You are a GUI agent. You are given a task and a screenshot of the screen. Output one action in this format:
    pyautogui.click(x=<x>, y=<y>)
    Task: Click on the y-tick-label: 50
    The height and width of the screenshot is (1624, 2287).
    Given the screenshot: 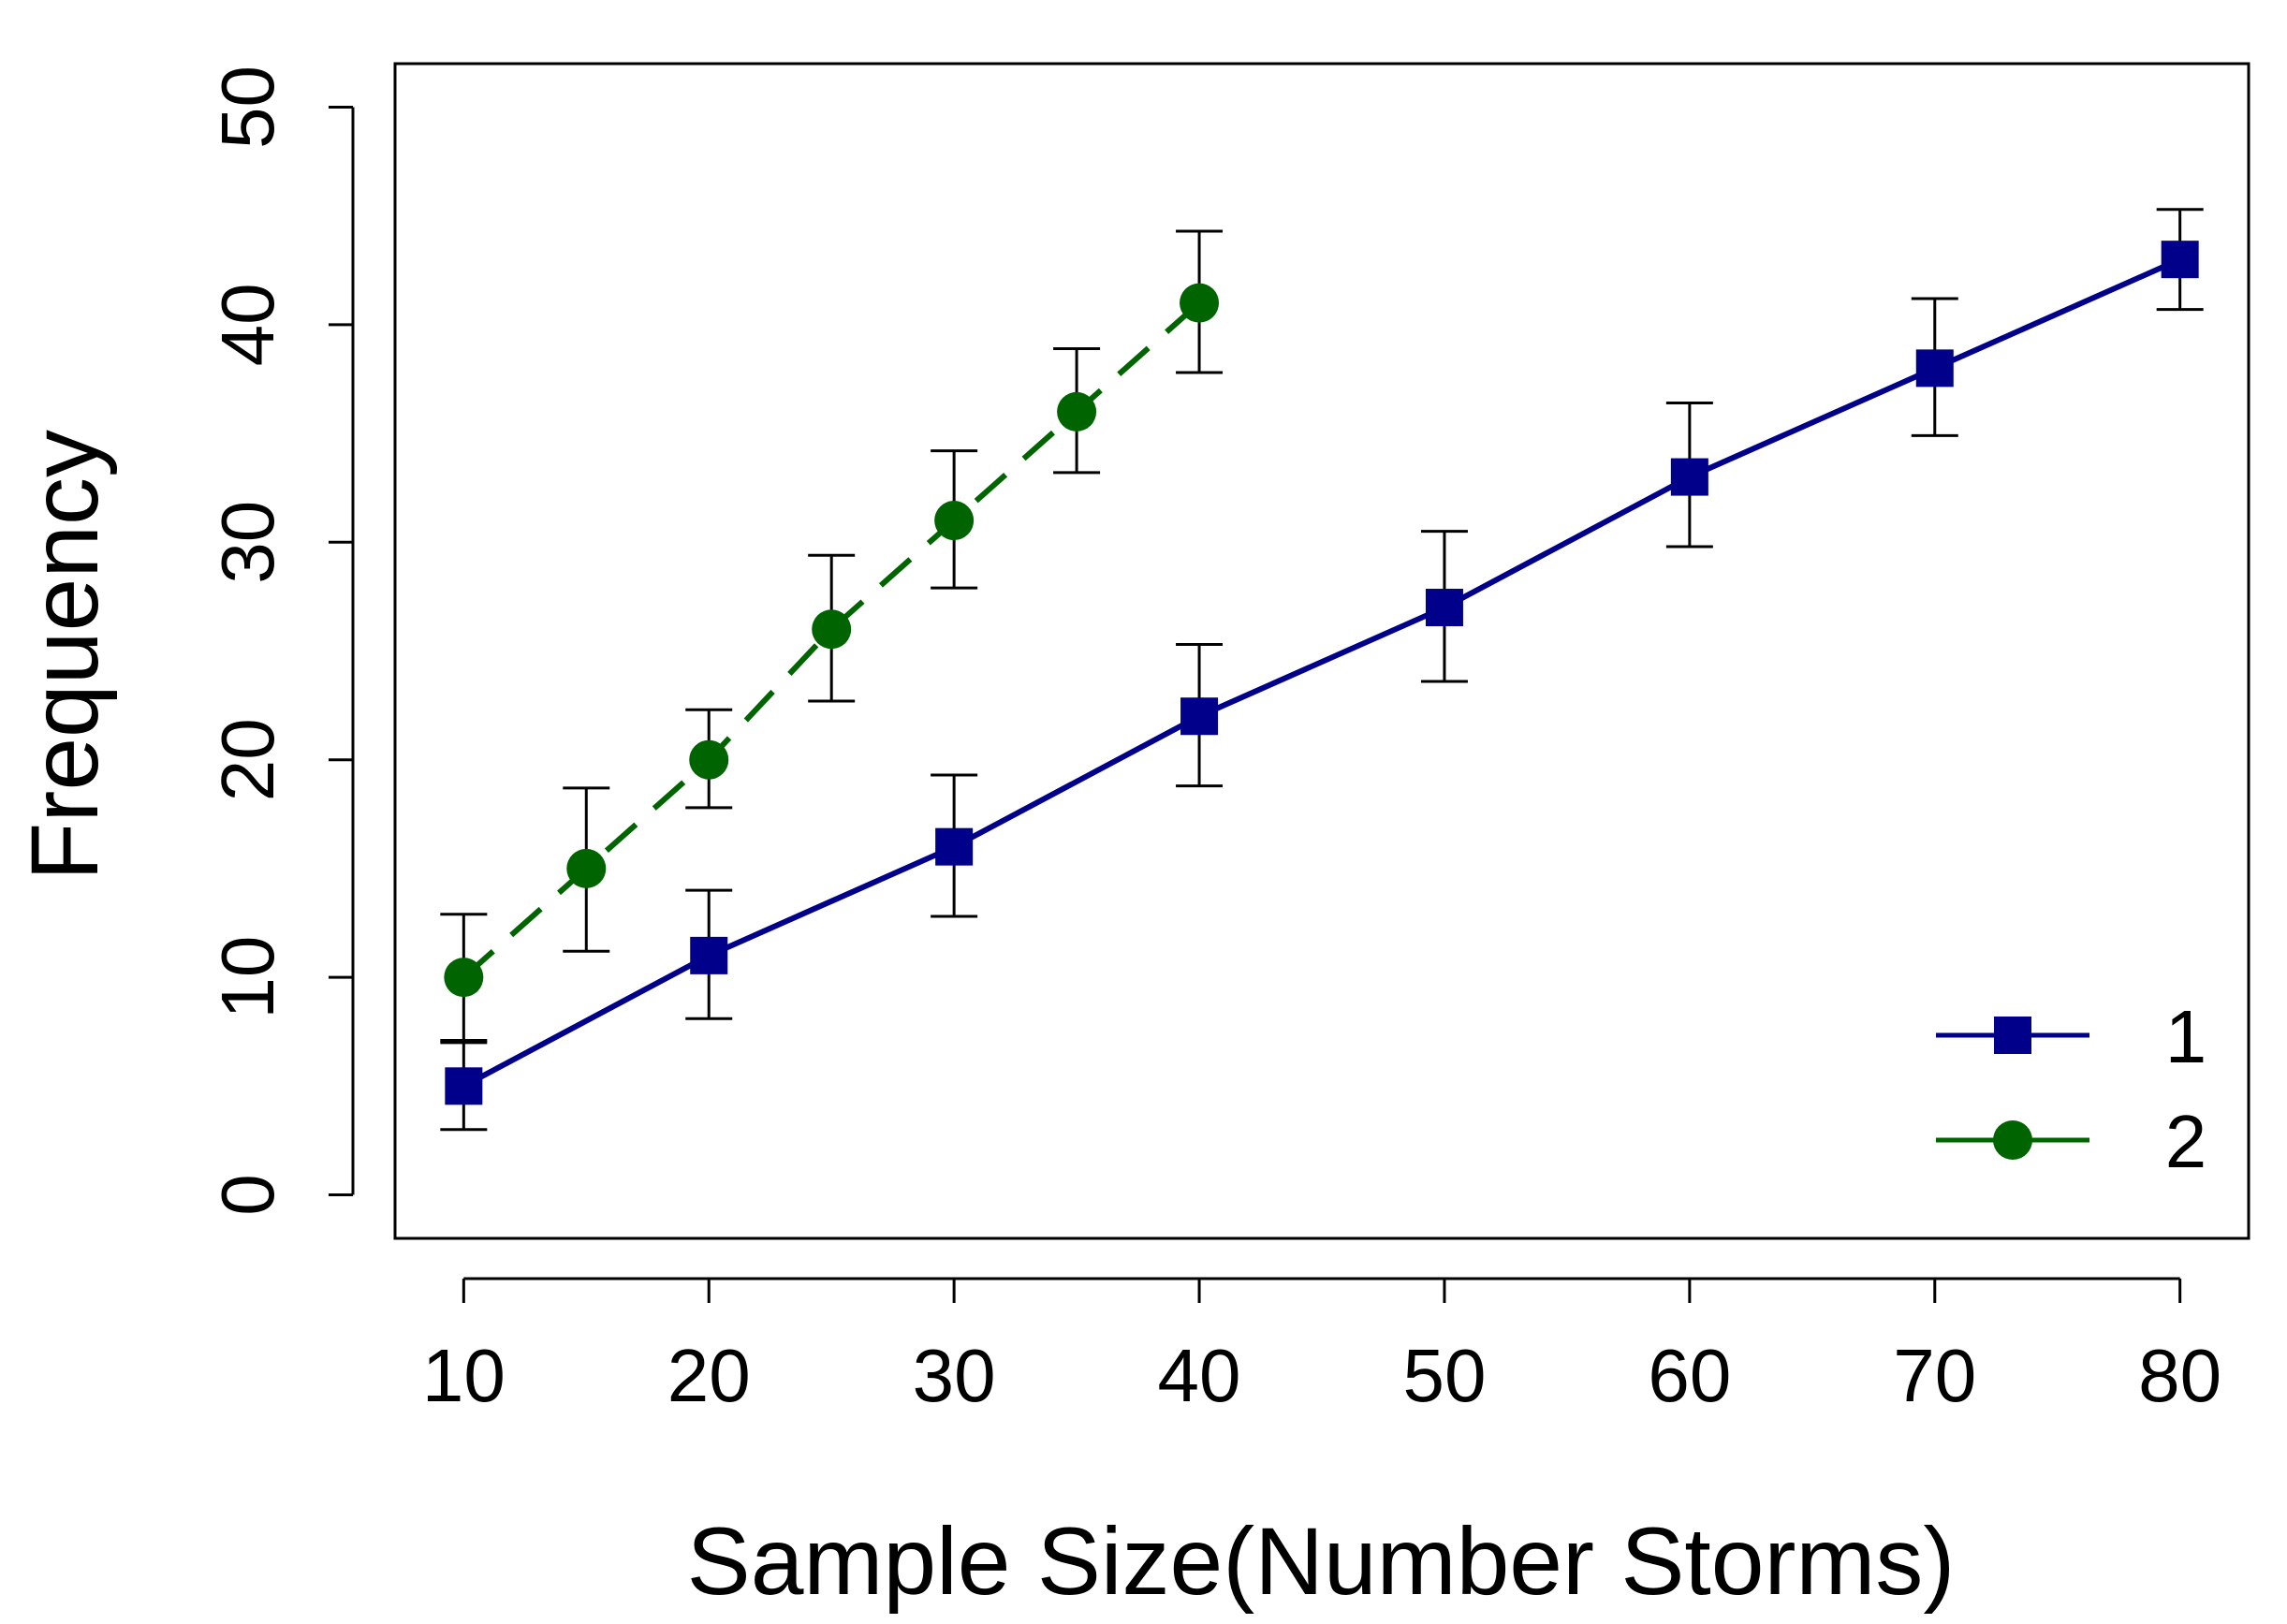 What is the action you would take?
    pyautogui.click(x=247, y=107)
    